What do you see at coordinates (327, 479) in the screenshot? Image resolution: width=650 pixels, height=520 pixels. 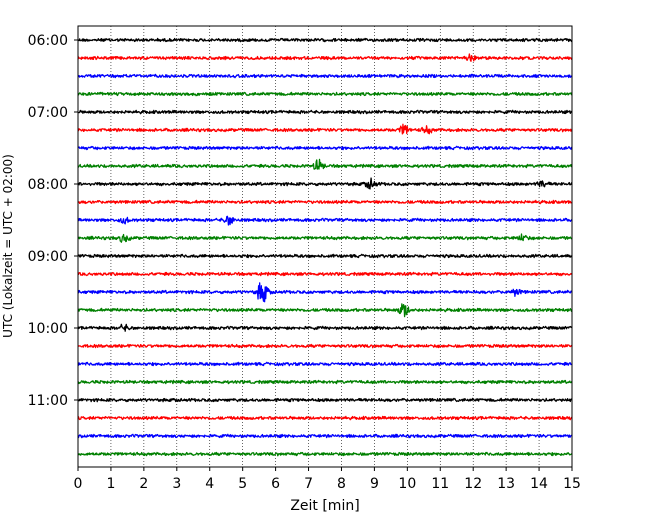 I see `x-axis: 0 1 2 3 4 5 6 7 8 9 10 11 12 13 14 15` at bounding box center [327, 479].